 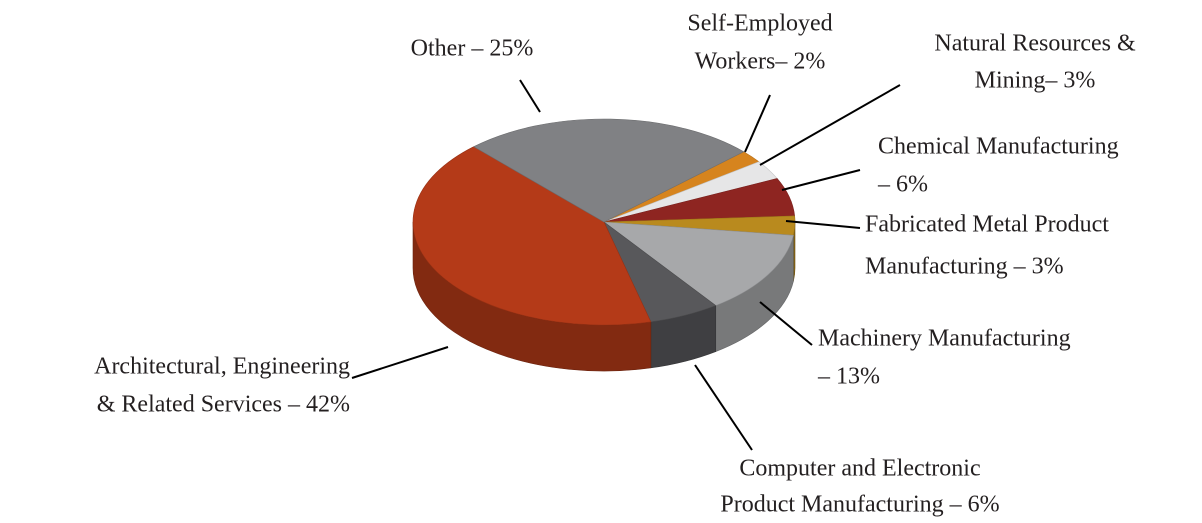 I want to click on slice-label: Chemical Manufacturing, so click(x=998, y=147).